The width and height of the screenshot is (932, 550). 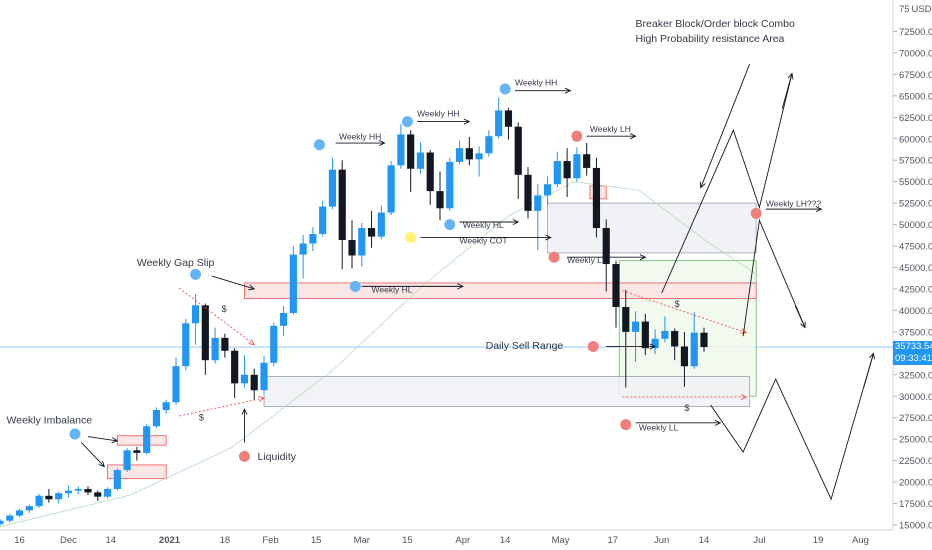 What do you see at coordinates (652, 228) in the screenshot?
I see `breaker-block-zone` at bounding box center [652, 228].